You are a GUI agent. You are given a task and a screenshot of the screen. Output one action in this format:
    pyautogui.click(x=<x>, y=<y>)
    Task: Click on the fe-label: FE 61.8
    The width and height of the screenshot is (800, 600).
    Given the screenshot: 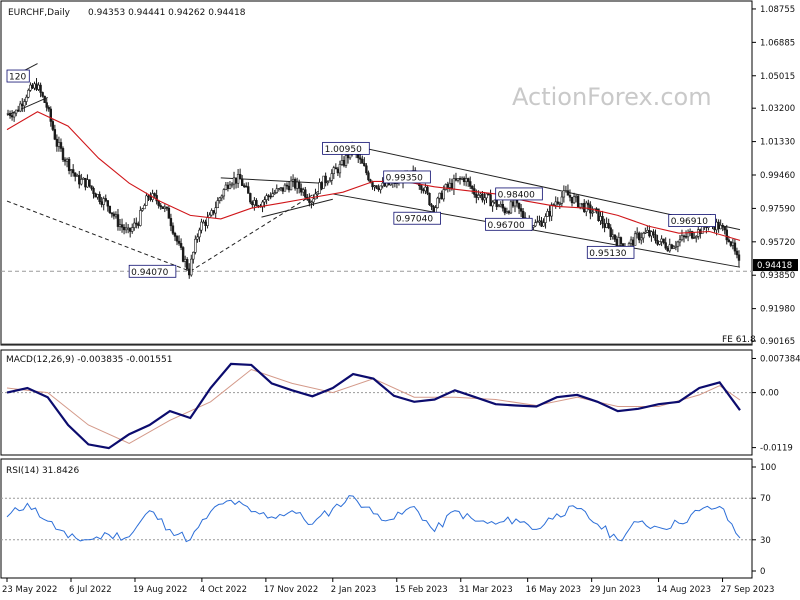 What is the action you would take?
    pyautogui.click(x=739, y=340)
    